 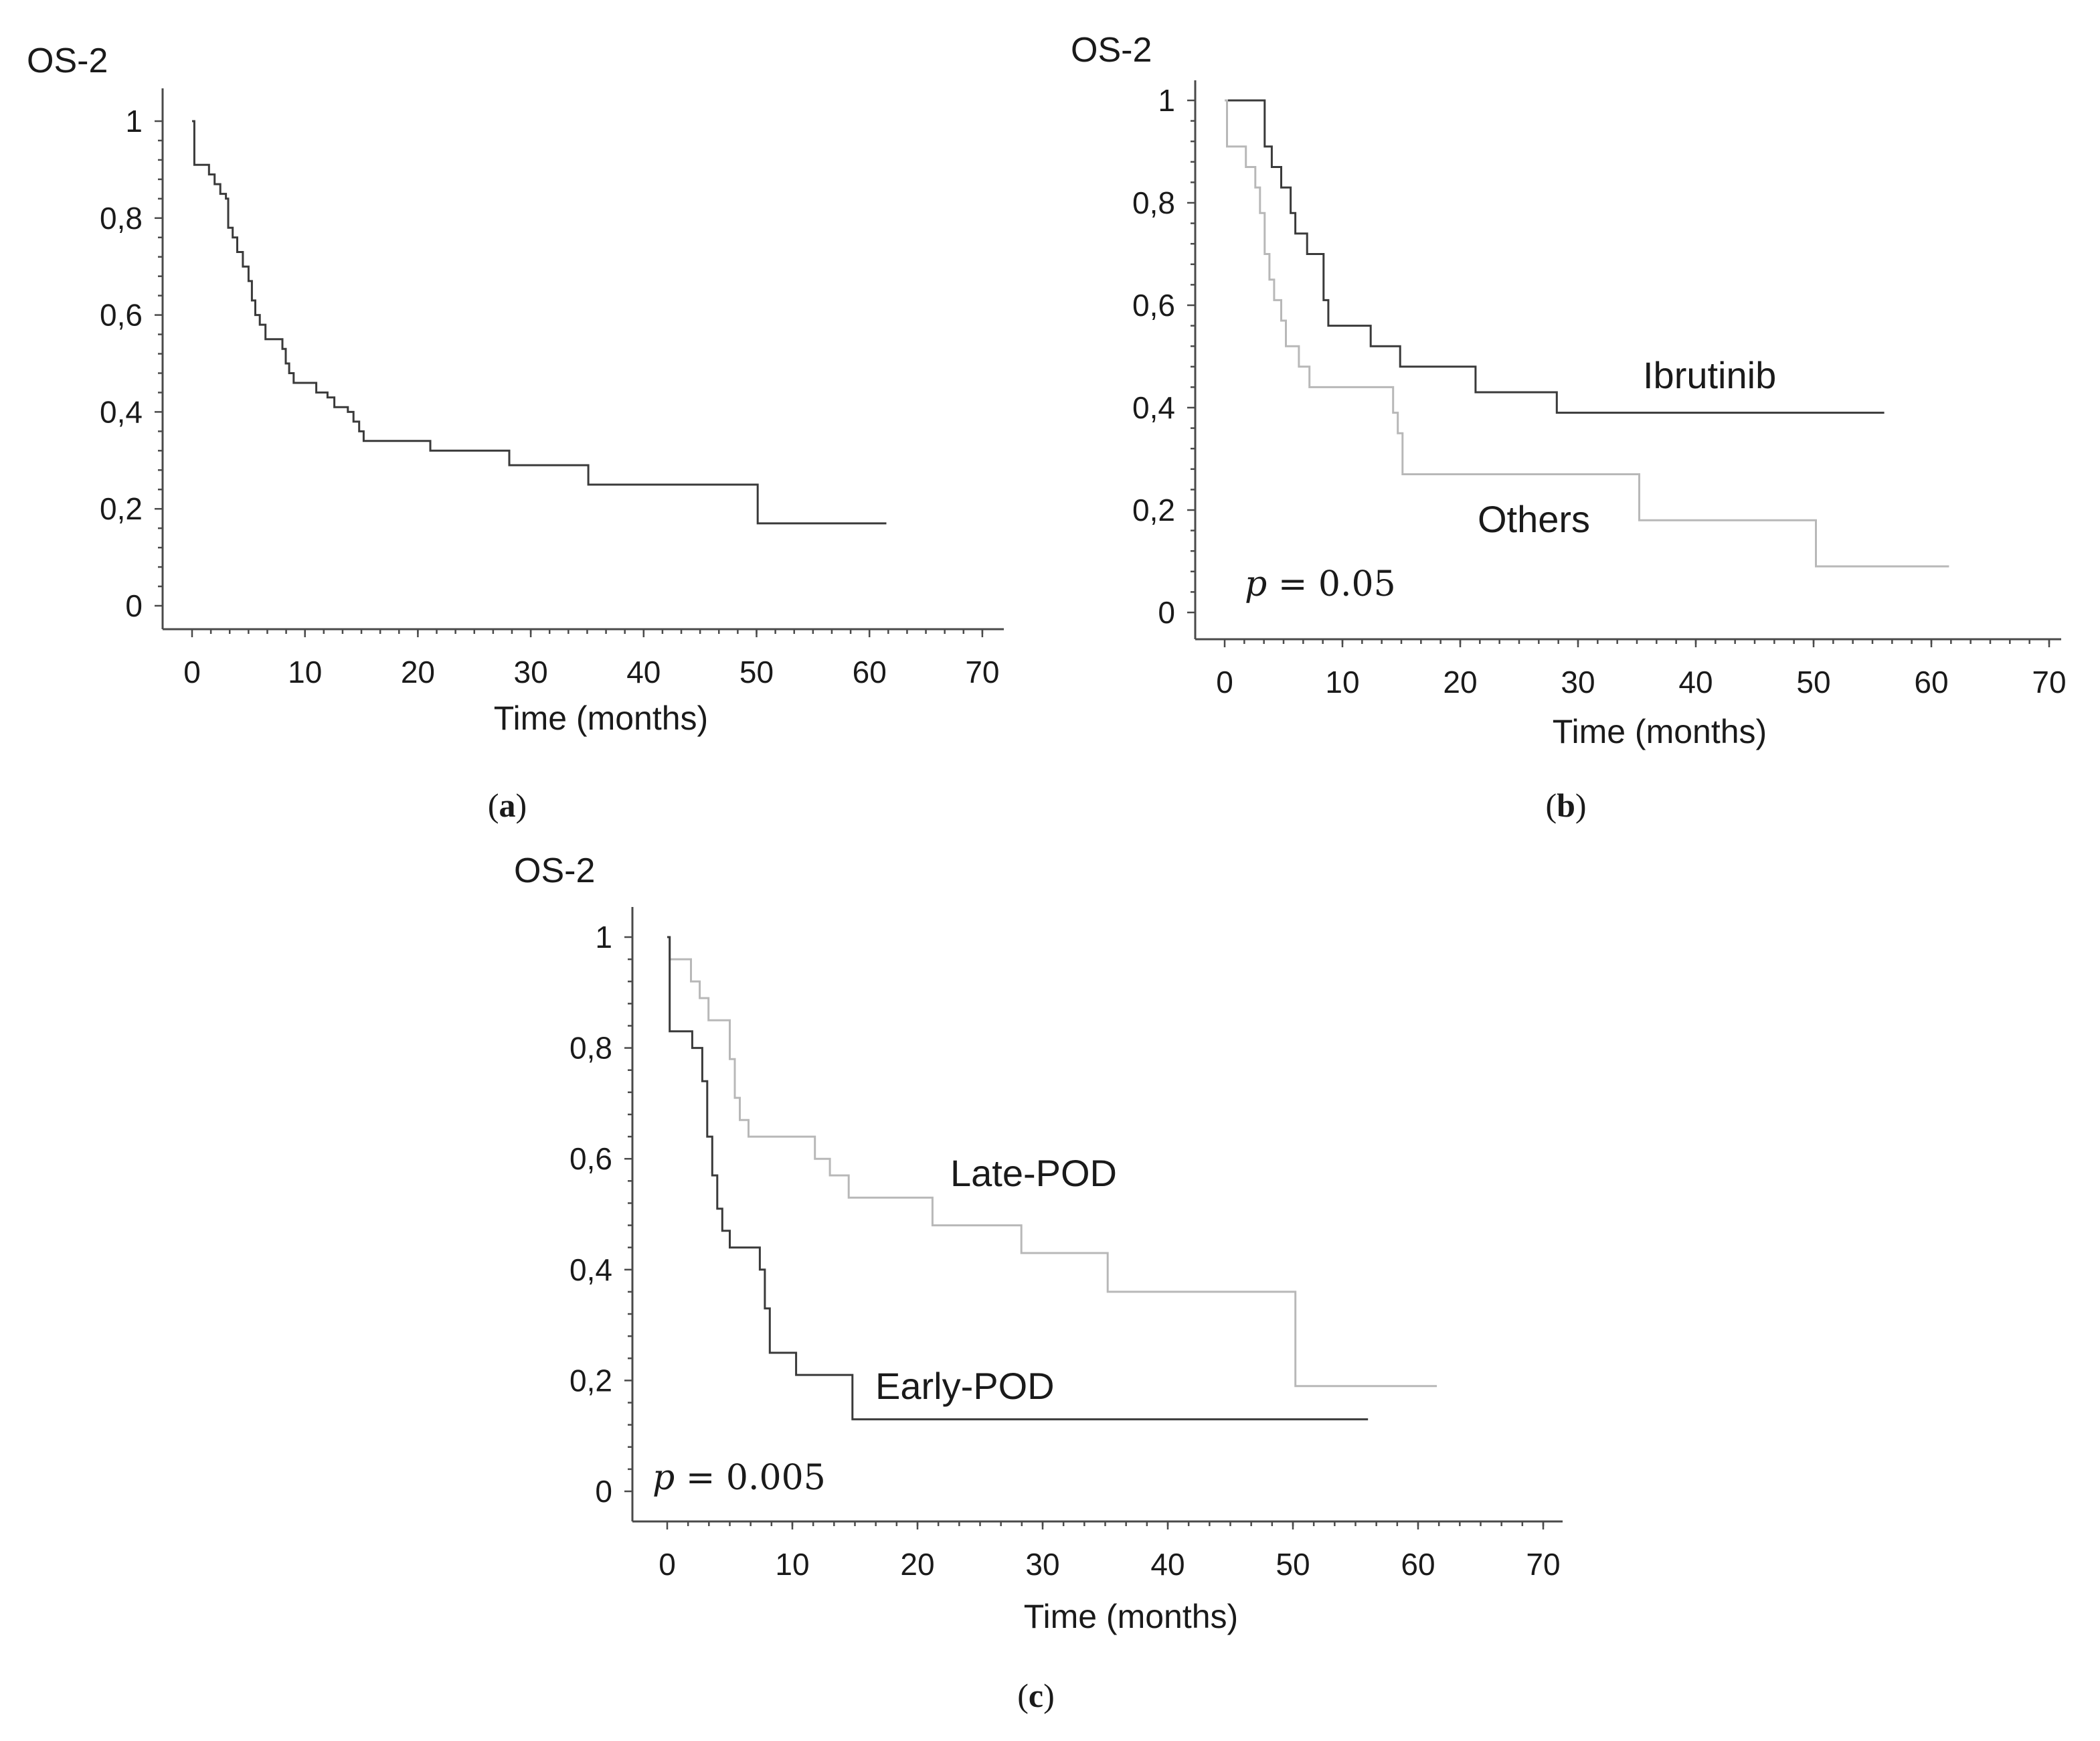 What do you see at coordinates (982, 672) in the screenshot?
I see `panel-a-x-tick-label-7: 70` at bounding box center [982, 672].